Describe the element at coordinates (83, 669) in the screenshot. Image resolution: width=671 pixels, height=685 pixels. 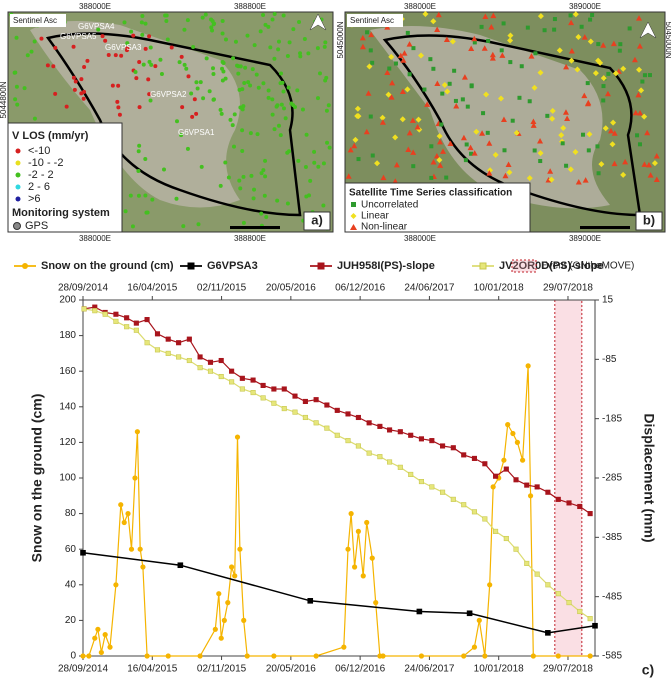
I see `x-tick-label: 28/09/2014` at that location.